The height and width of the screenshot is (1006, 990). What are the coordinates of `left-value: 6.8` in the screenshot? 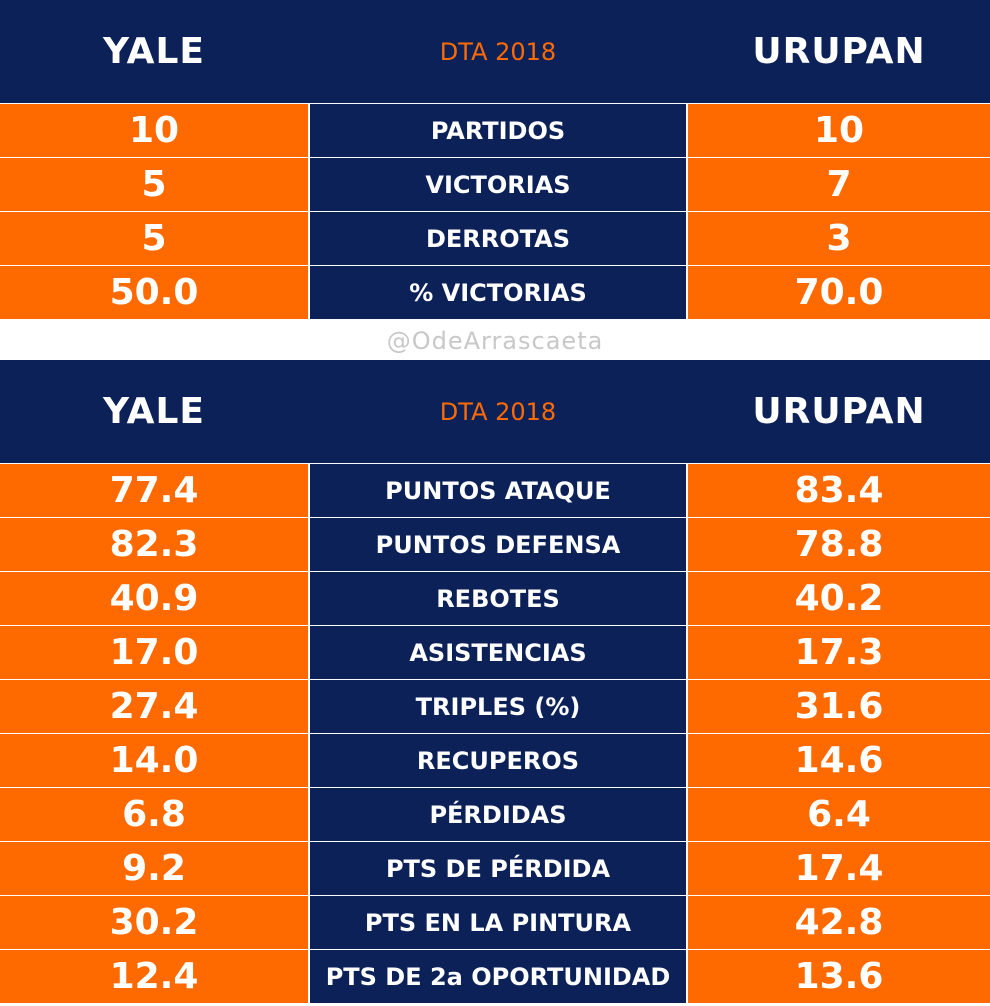 It's located at (154, 814).